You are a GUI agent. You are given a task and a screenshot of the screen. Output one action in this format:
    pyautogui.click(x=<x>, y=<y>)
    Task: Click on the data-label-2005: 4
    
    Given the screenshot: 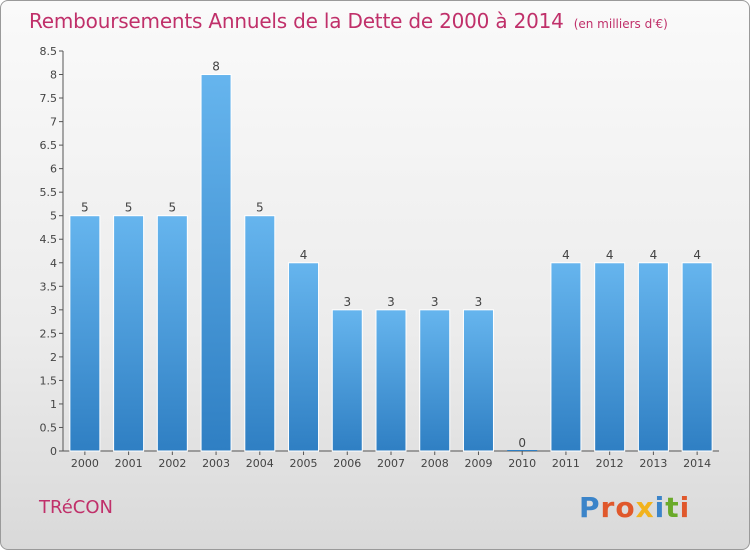 What is the action you would take?
    pyautogui.click(x=304, y=255)
    